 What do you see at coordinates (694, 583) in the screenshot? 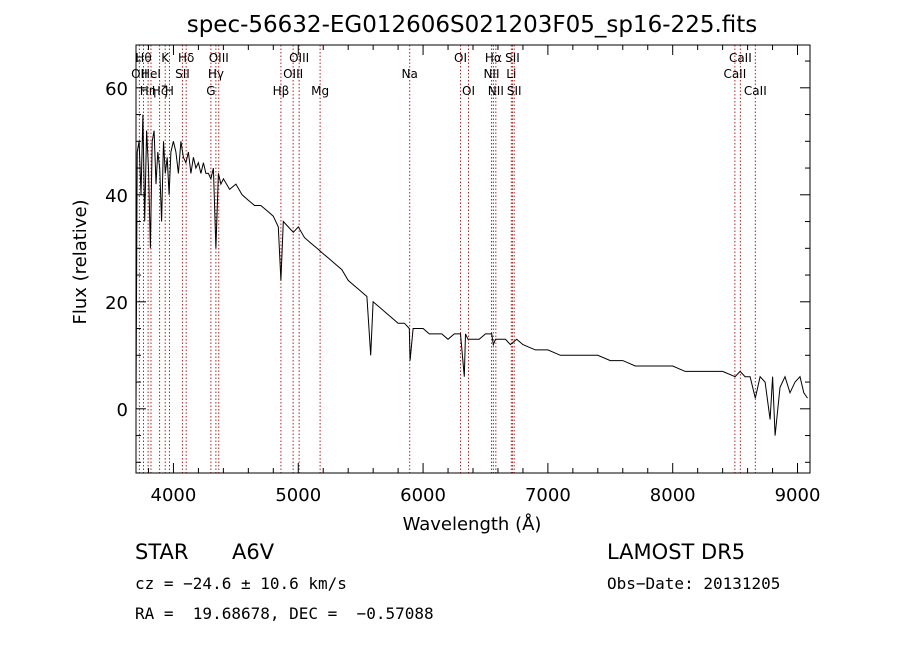
I see `observation-date: Obs−Date: 20131205` at bounding box center [694, 583].